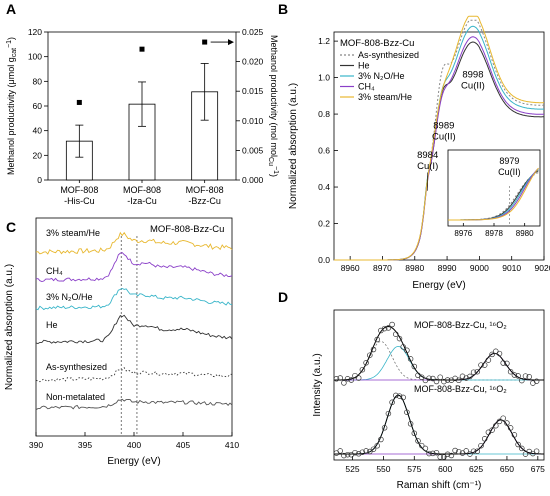  What do you see at coordinates (383, 469) in the screenshot?
I see `x-tick-label: 550` at bounding box center [383, 469].